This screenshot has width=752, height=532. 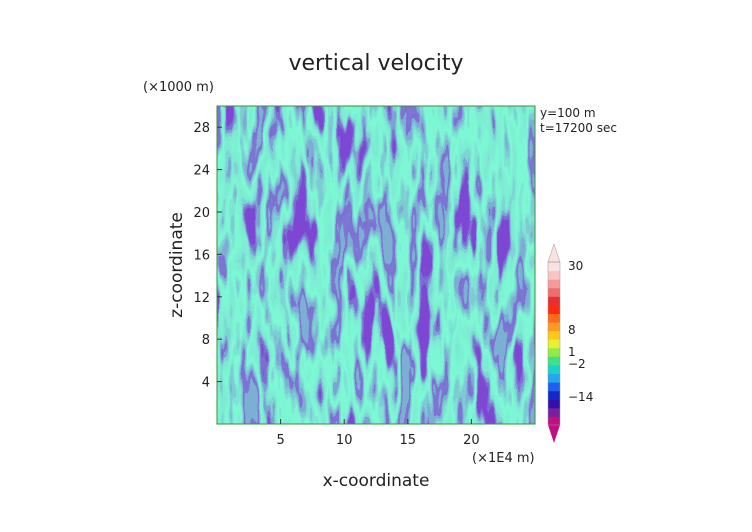 What do you see at coordinates (503, 458) in the screenshot?
I see `x-unit-label: (×1E4 m)` at bounding box center [503, 458].